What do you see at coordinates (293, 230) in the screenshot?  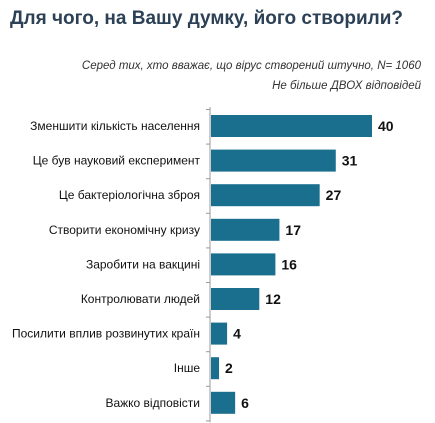 I see `bar-value-label: 17` at bounding box center [293, 230].